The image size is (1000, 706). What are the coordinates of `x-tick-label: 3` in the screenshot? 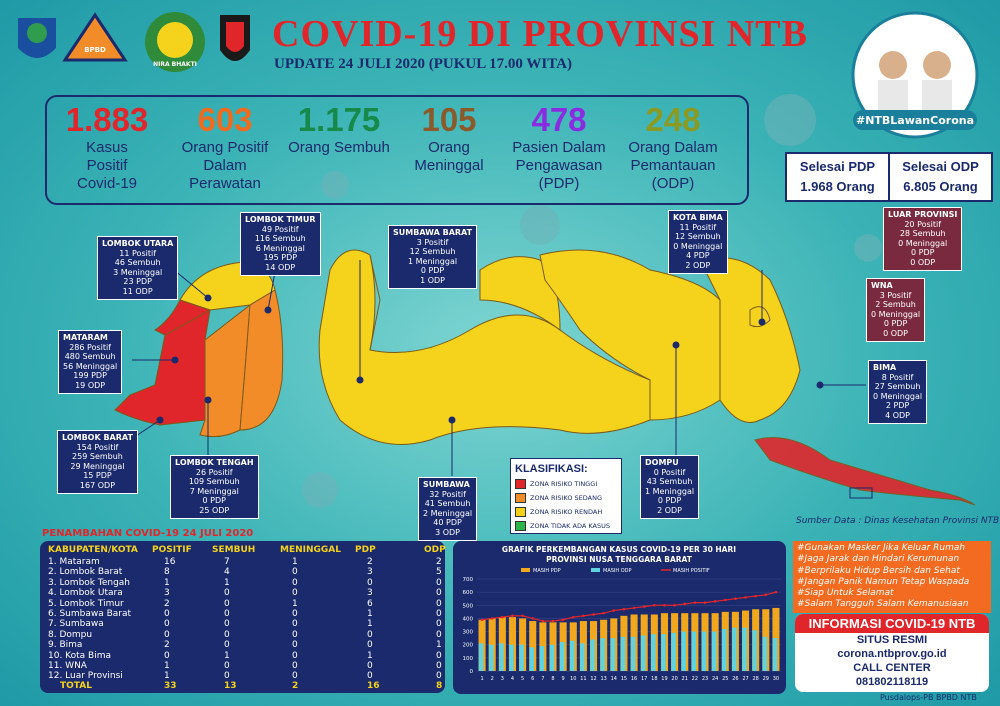 It's located at (502, 679).